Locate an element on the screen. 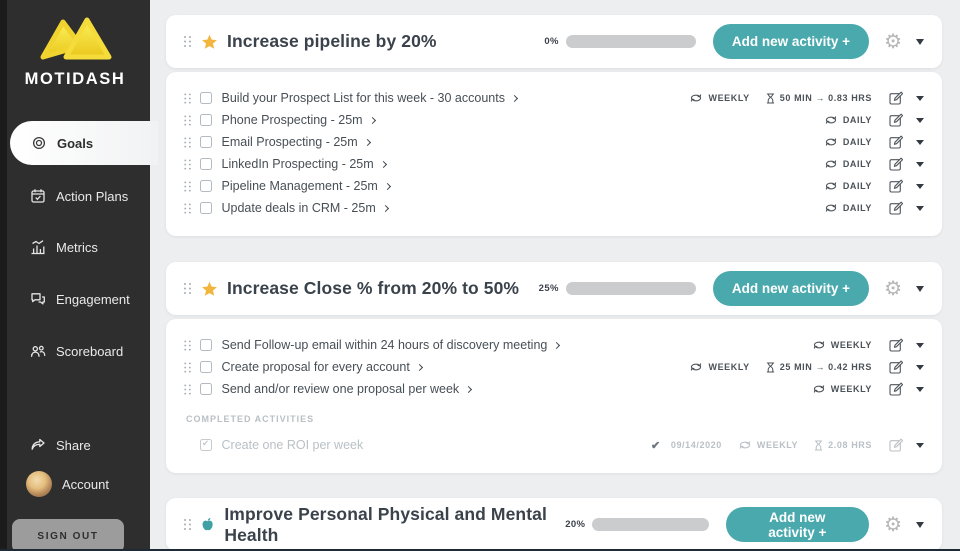 The width and height of the screenshot is (960, 551). star-icon is located at coordinates (209, 288).